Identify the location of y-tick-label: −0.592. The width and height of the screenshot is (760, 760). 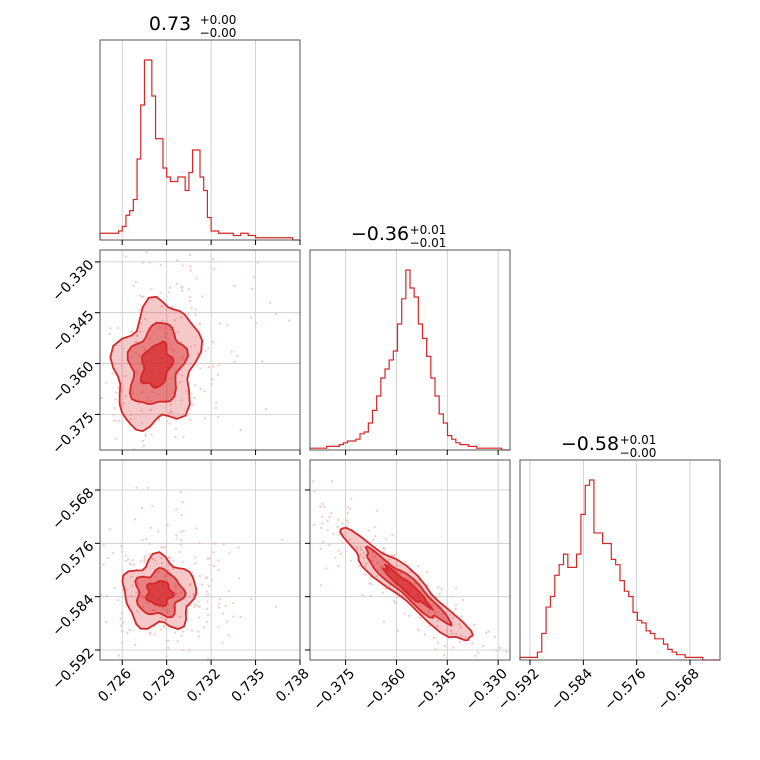
(73, 669).